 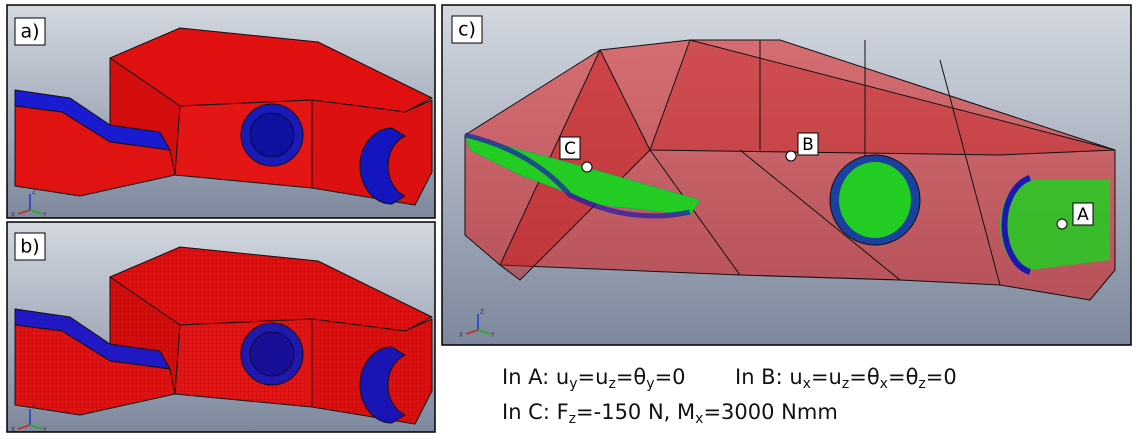 I want to click on panel-label: a), so click(x=29, y=32).